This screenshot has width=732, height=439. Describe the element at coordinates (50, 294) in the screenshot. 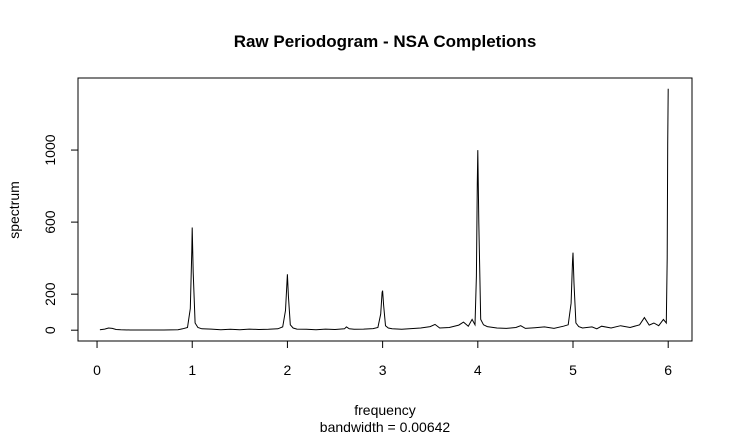

I see `y-tick-label: 200` at that location.